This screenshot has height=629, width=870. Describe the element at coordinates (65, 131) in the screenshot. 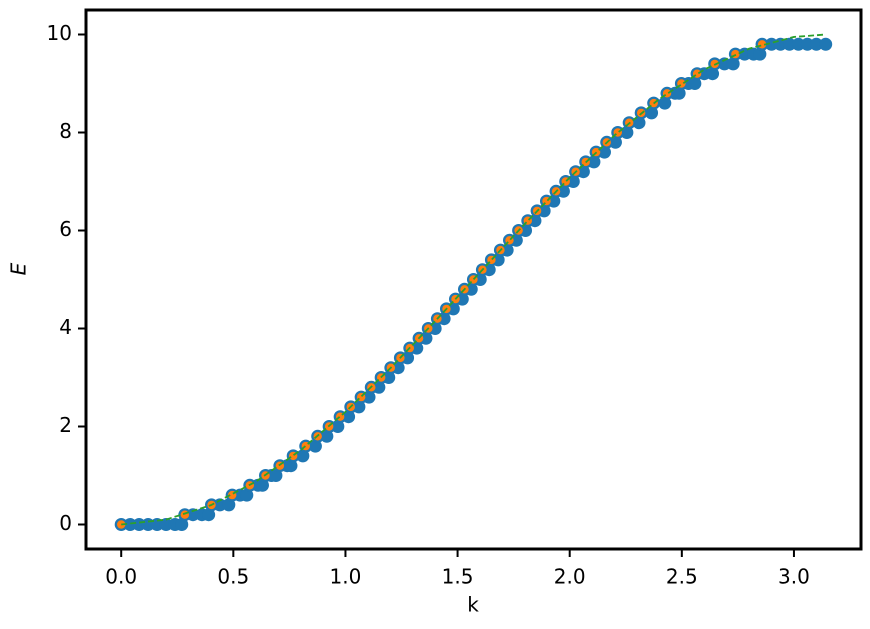

I see `y-tick-label: 8` at that location.